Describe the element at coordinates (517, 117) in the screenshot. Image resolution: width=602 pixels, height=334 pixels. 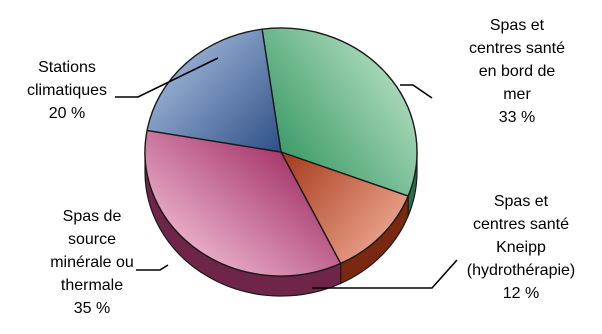
I see `slice-value-label: 33 %` at that location.